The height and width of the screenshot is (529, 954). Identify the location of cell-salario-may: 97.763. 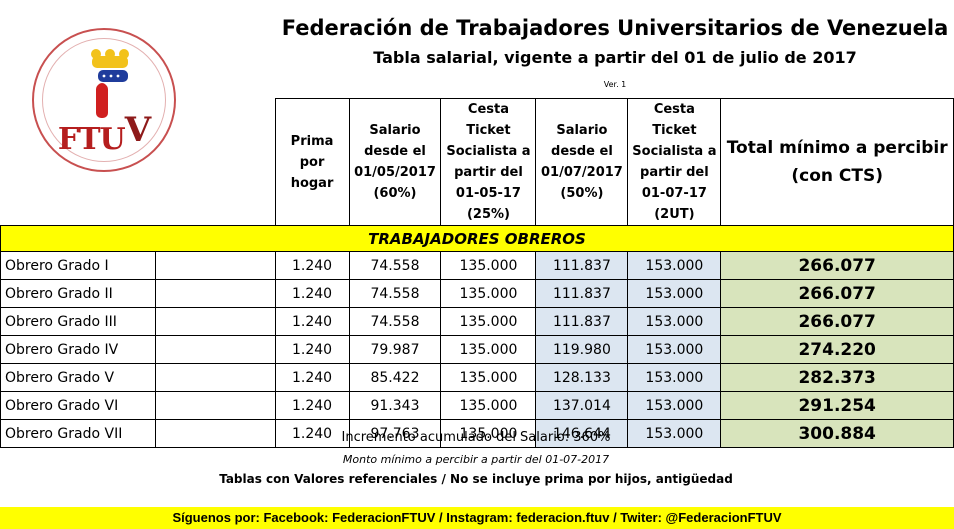
(395, 433).